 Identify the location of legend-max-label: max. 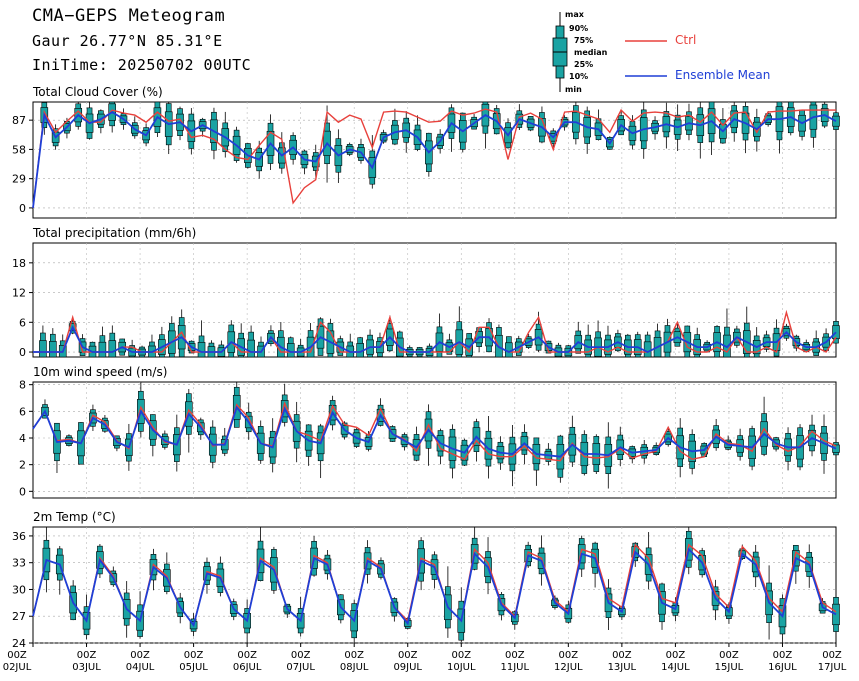
(574, 14).